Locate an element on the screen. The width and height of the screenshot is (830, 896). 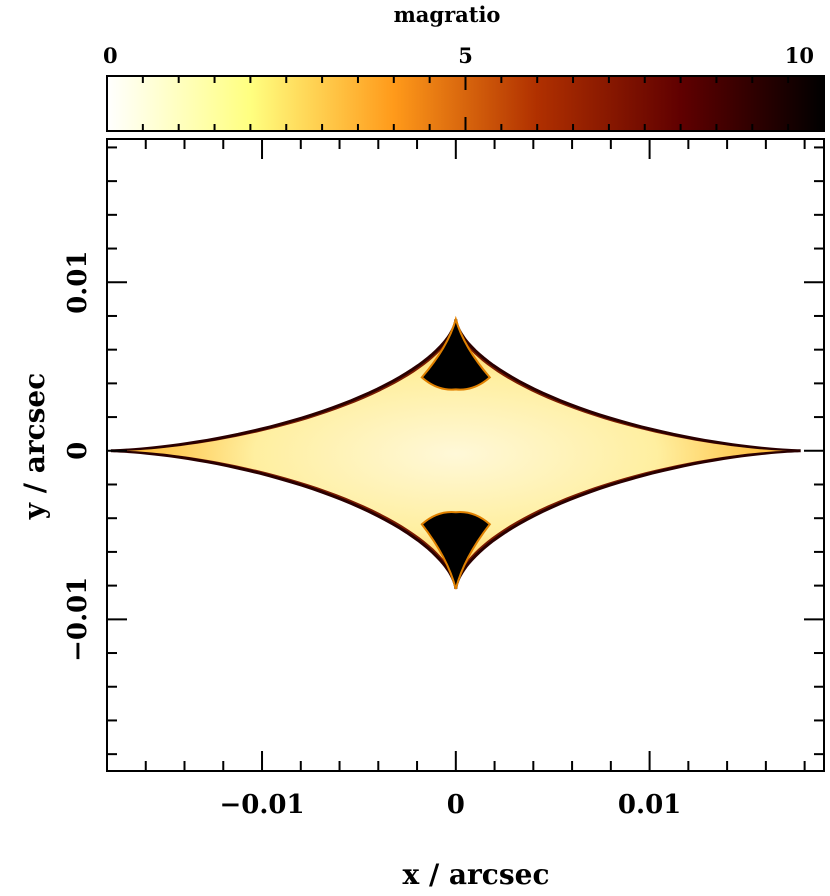
x-tick-label: 0.01 is located at coordinates (649, 805).